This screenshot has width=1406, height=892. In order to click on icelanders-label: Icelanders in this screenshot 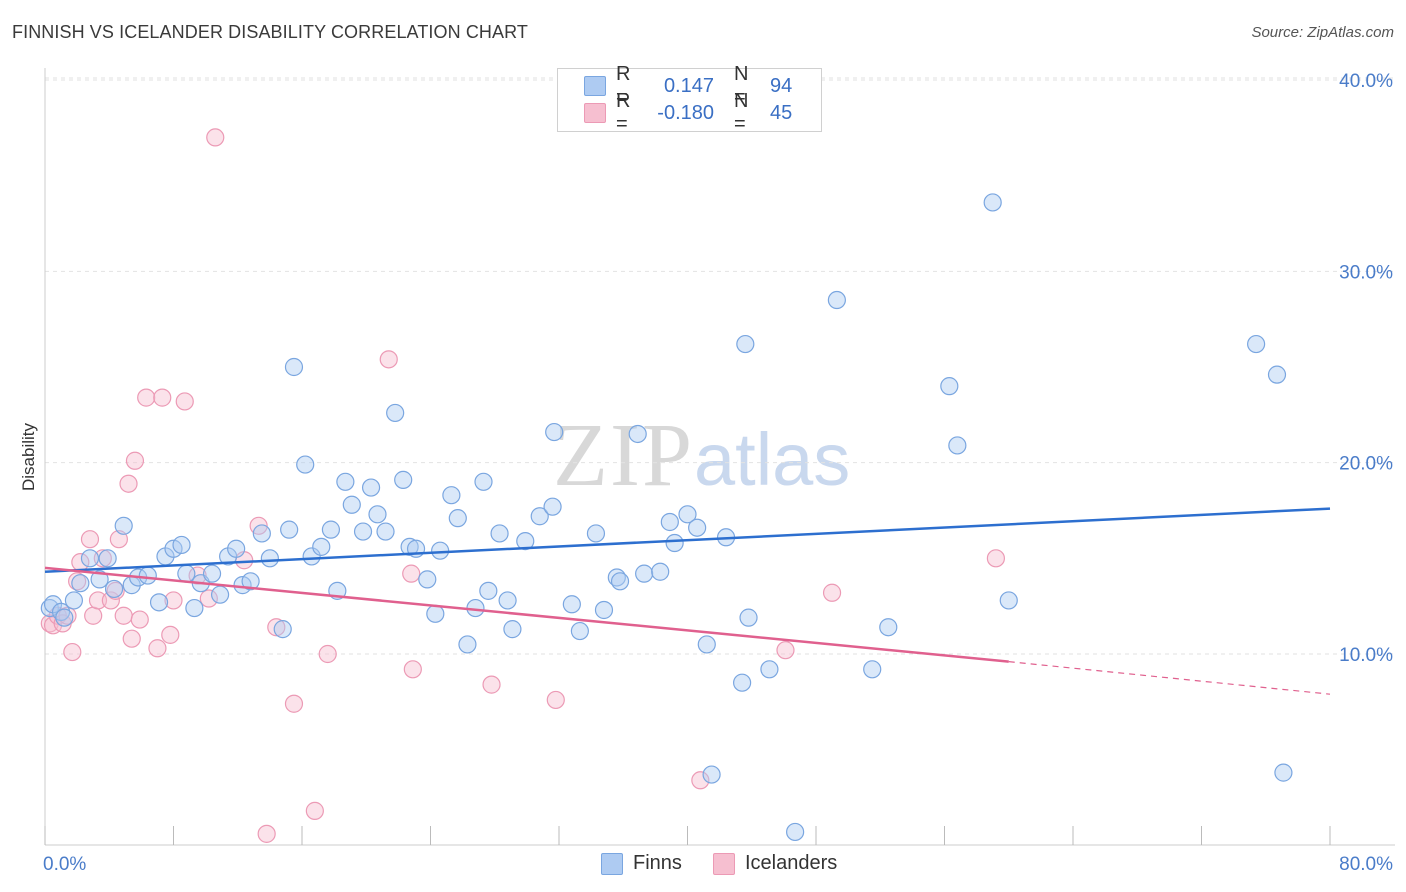, I will do `click(791, 863)`.